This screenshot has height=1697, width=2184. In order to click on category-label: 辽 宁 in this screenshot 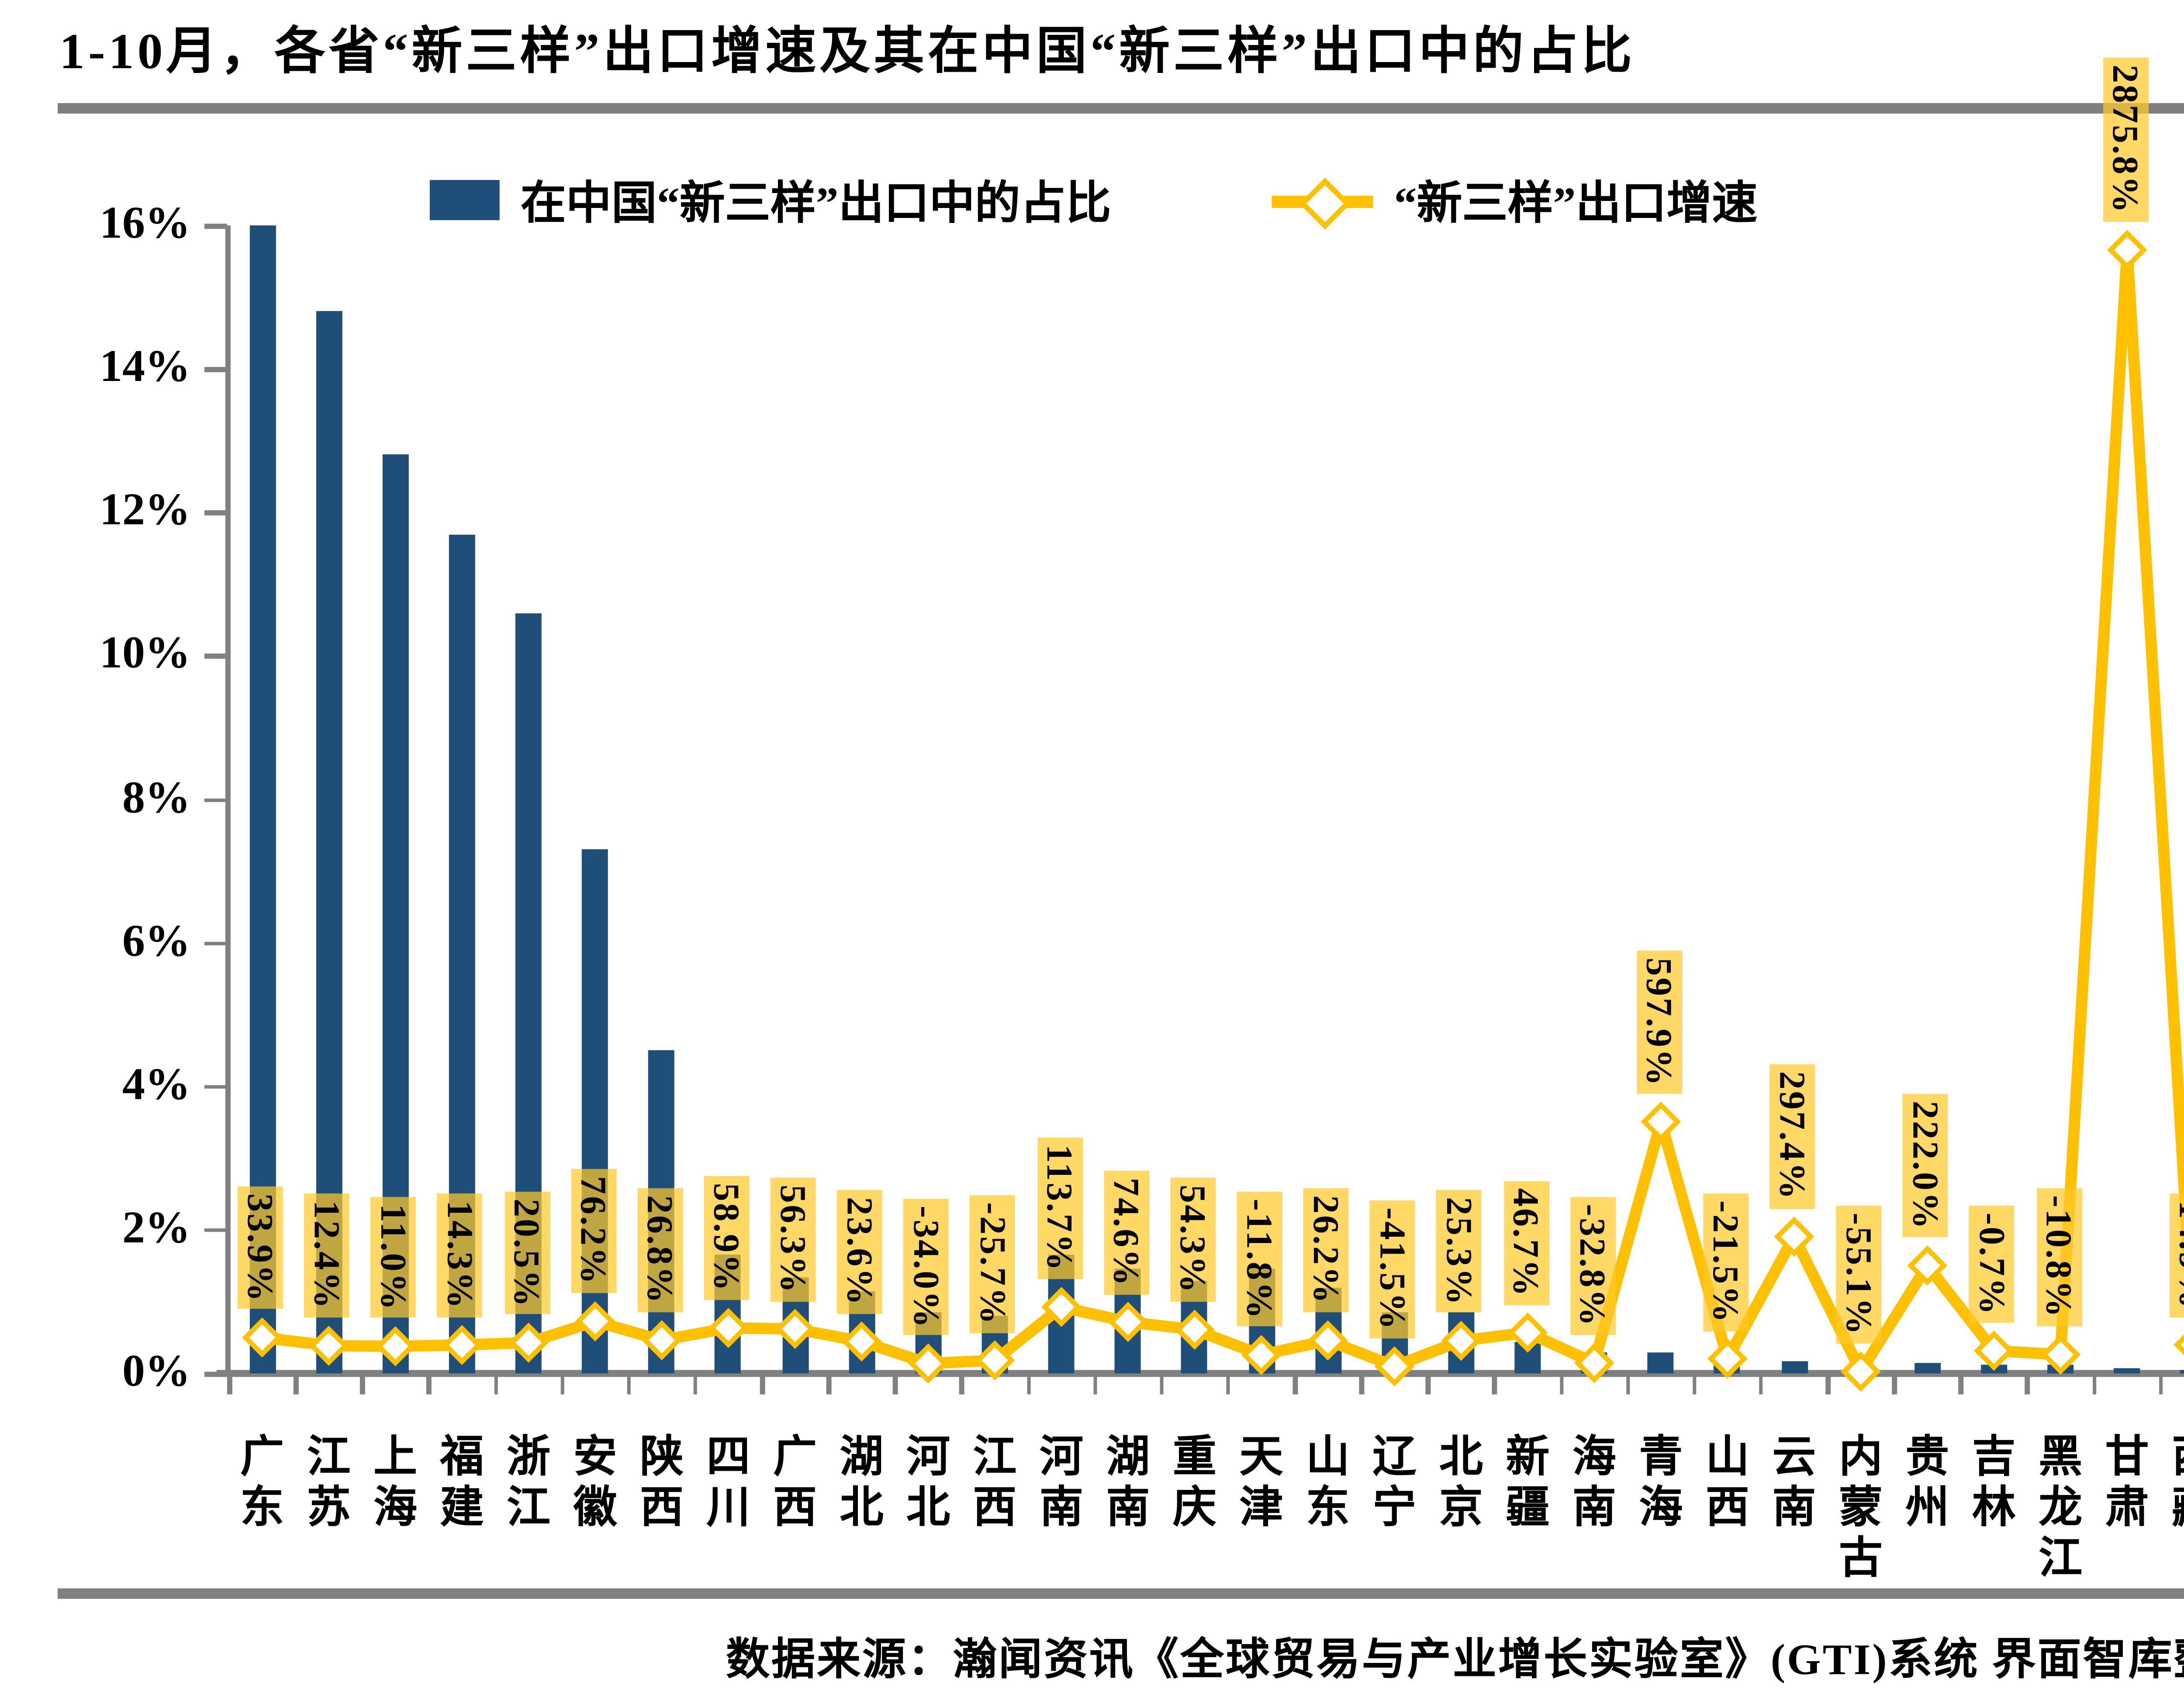, I will do `click(1394, 1483)`.